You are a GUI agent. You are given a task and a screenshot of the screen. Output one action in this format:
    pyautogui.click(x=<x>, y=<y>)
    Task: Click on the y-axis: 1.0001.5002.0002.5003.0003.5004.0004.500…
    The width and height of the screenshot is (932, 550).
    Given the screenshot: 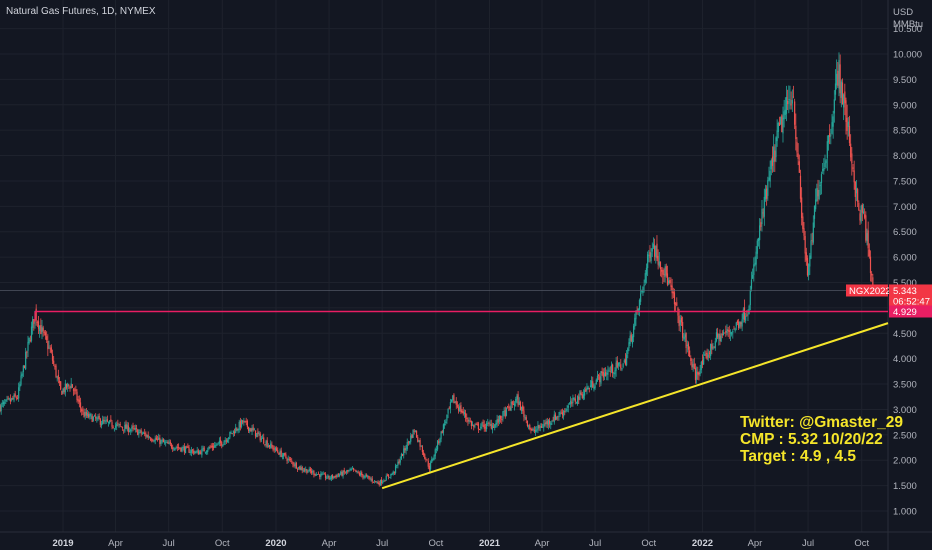 What is the action you would take?
    pyautogui.click(x=907, y=270)
    